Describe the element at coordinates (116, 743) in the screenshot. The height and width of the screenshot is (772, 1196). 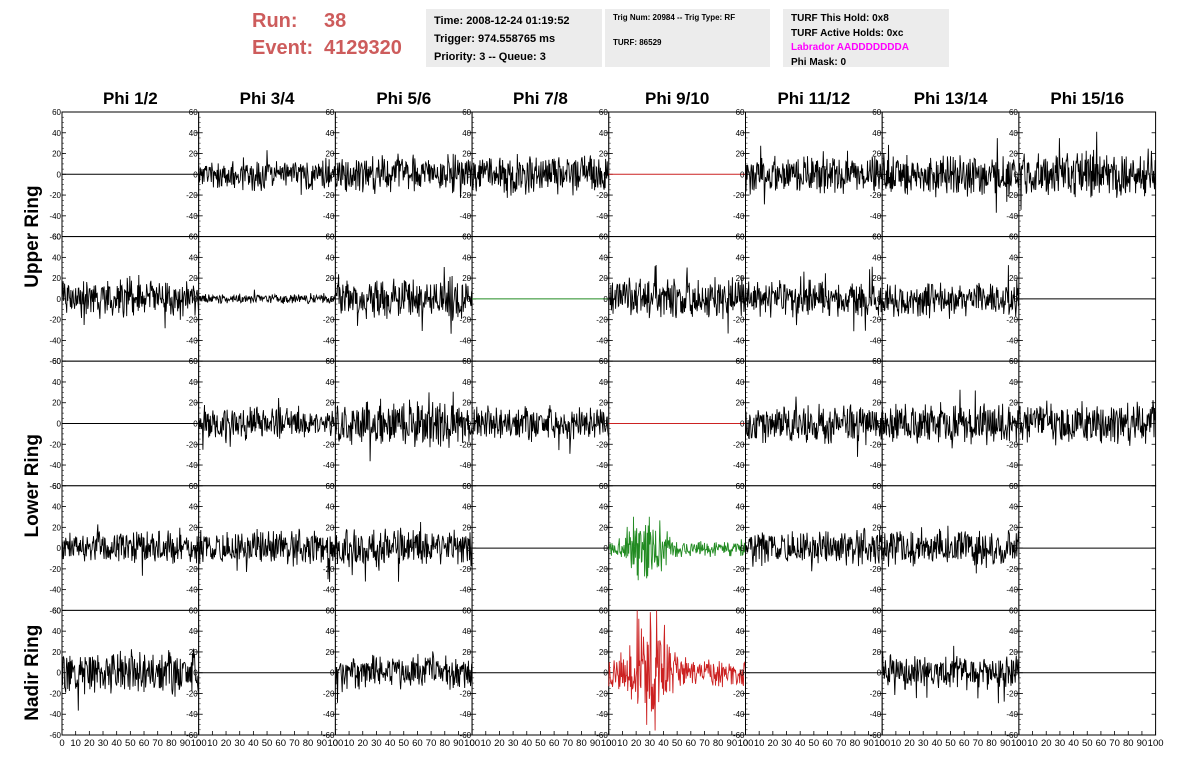
I see `x-tick-label: 40` at that location.